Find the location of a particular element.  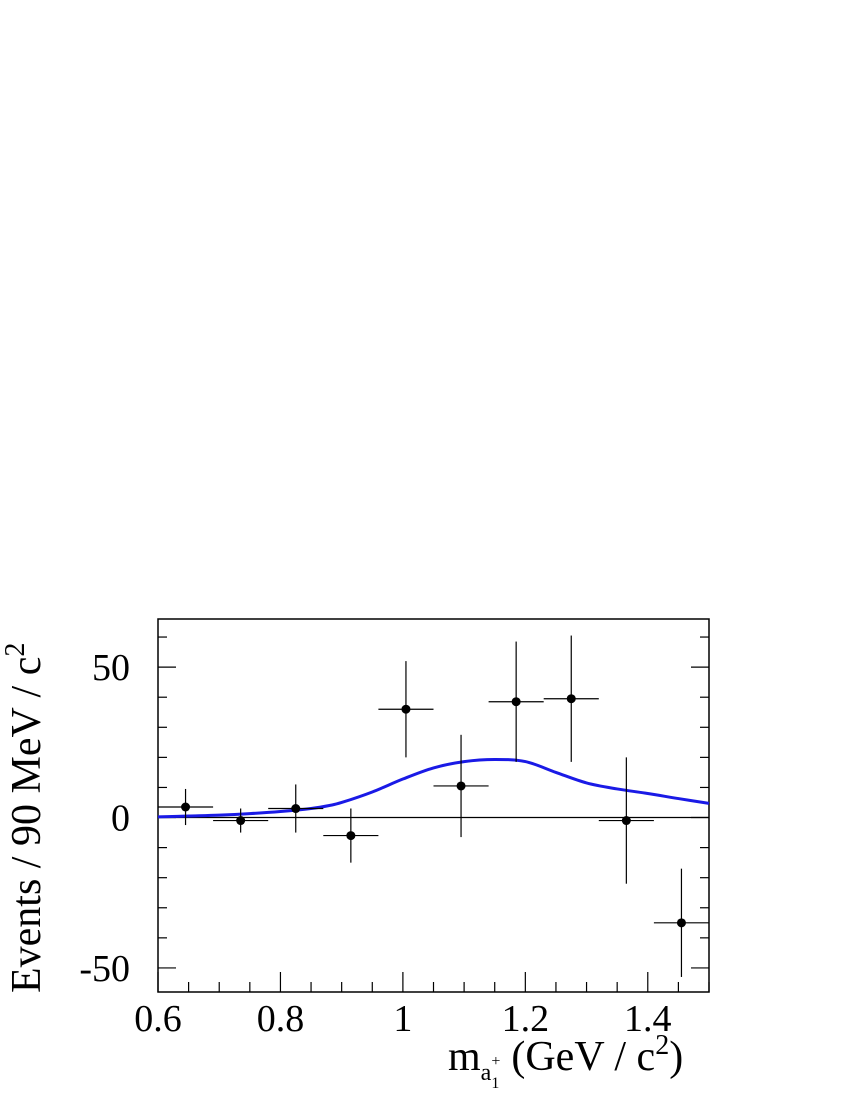

x-axis-label-units-power: 2 is located at coordinates (662, 1045).